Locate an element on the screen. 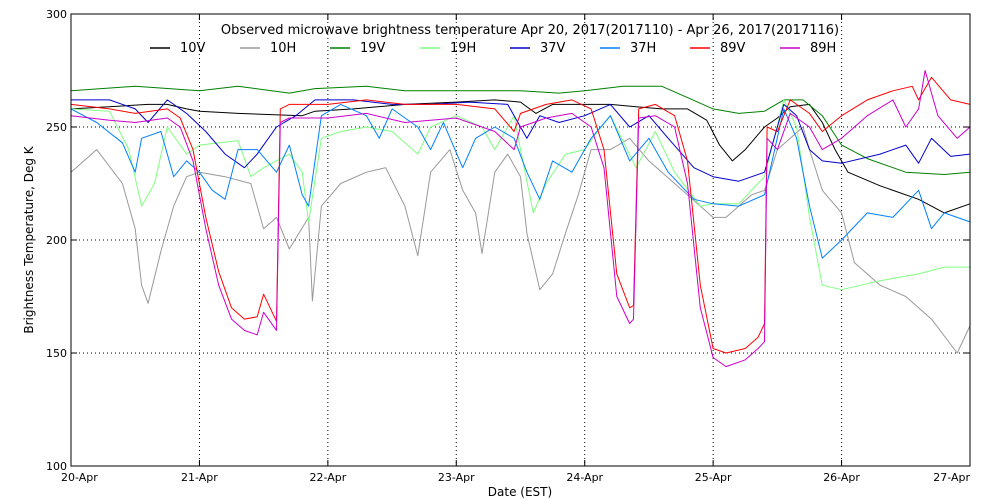  y-axis-label: Brightness Temperature, Deg K is located at coordinates (29, 239).